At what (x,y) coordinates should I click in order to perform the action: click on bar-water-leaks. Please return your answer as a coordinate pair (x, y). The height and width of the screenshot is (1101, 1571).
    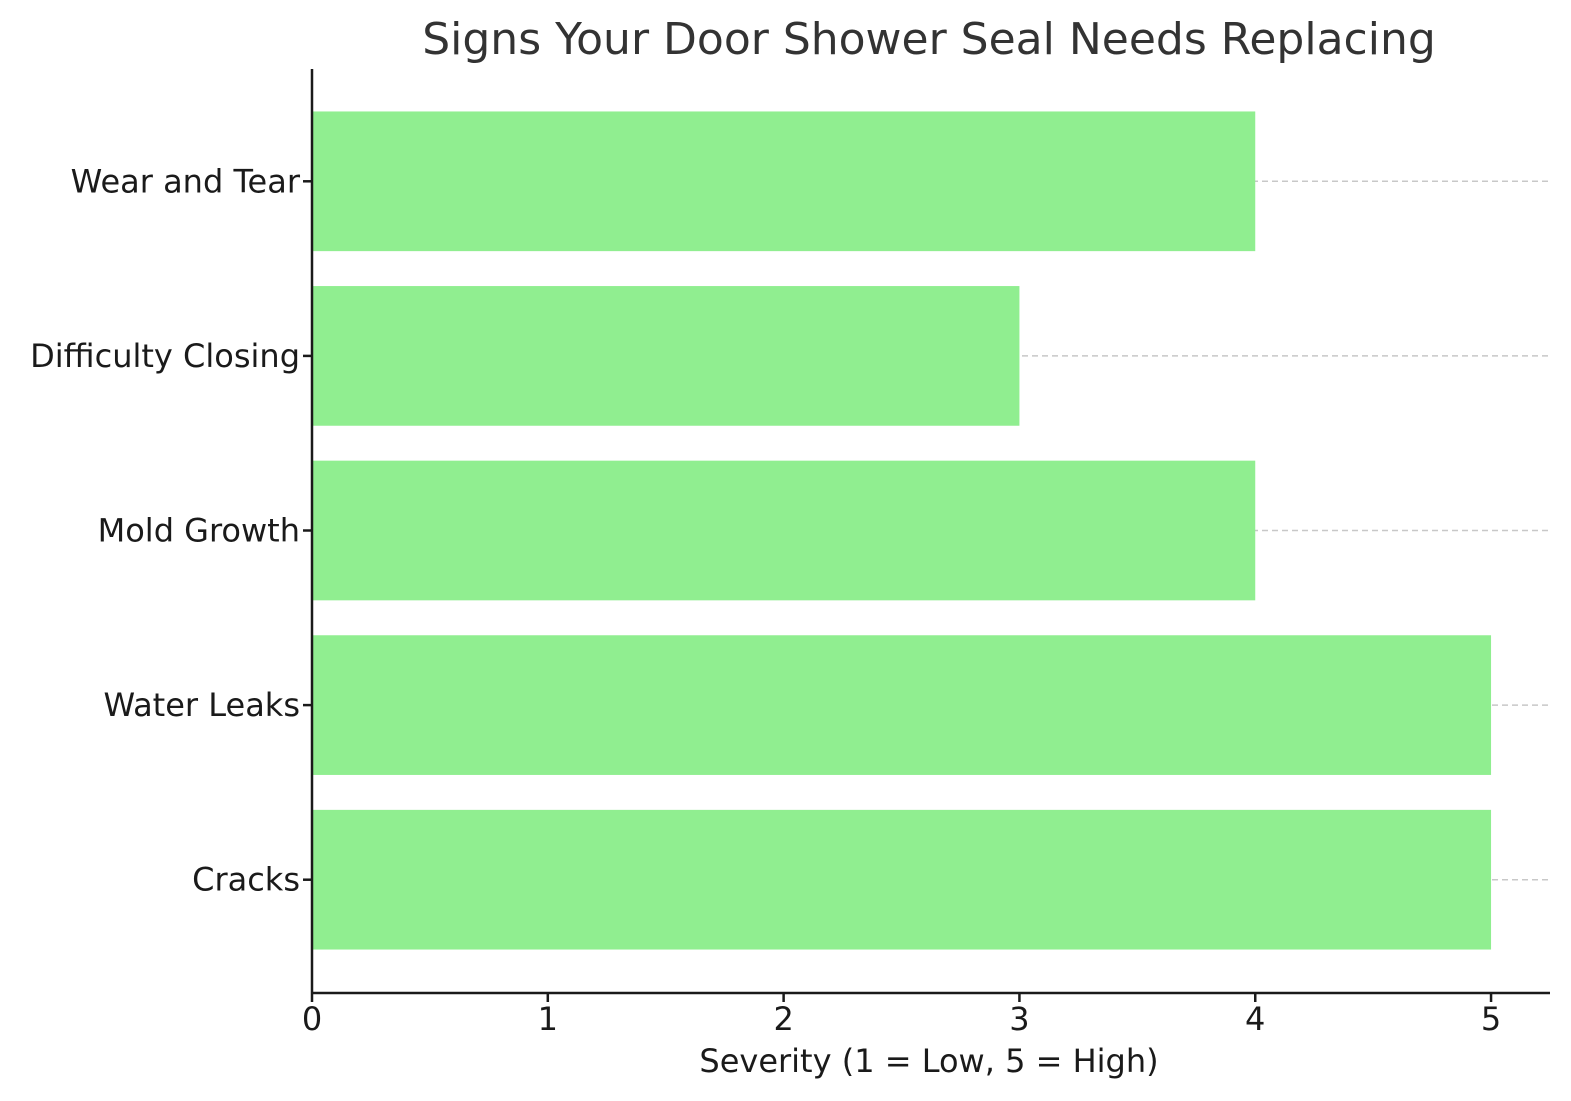
    Looking at the image, I should click on (902, 705).